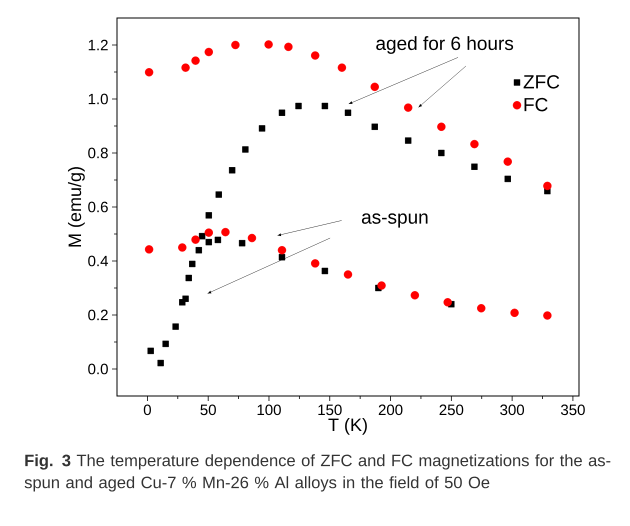  Describe the element at coordinates (542, 82) in the screenshot. I see `legend-label: ZFC` at that location.